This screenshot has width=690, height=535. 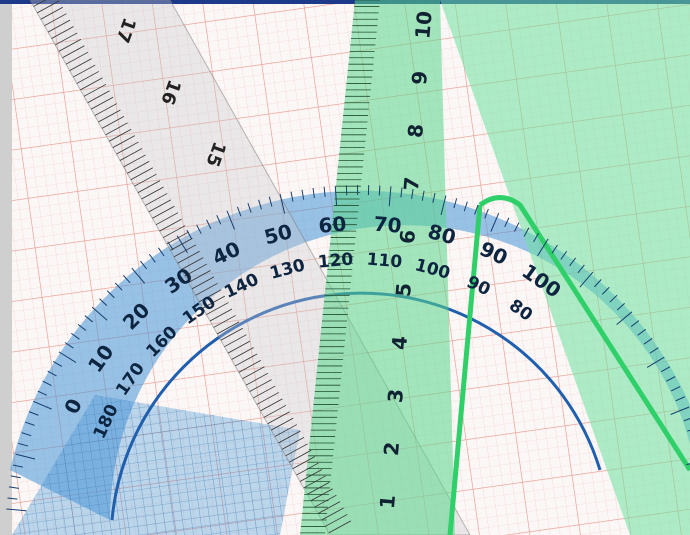 I want to click on green-ruler-label: 1, so click(x=387, y=502).